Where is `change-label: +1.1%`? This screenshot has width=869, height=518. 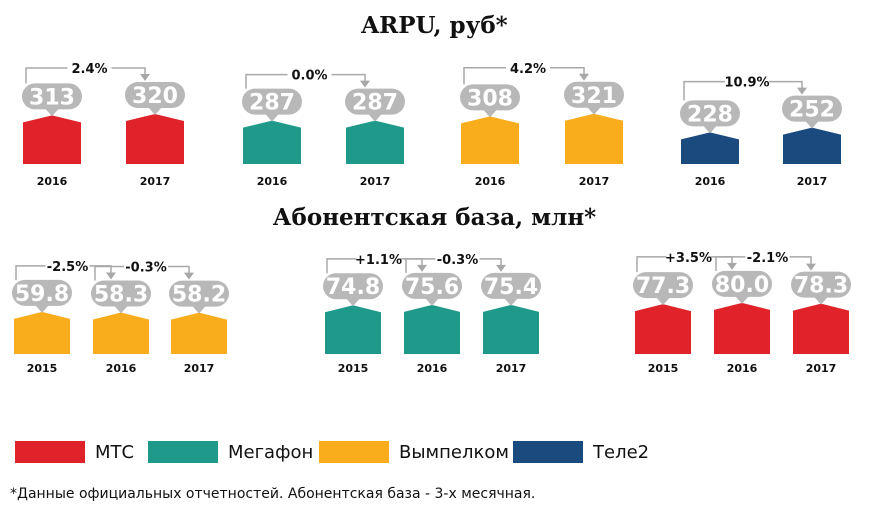 change-label: +1.1% is located at coordinates (378, 260).